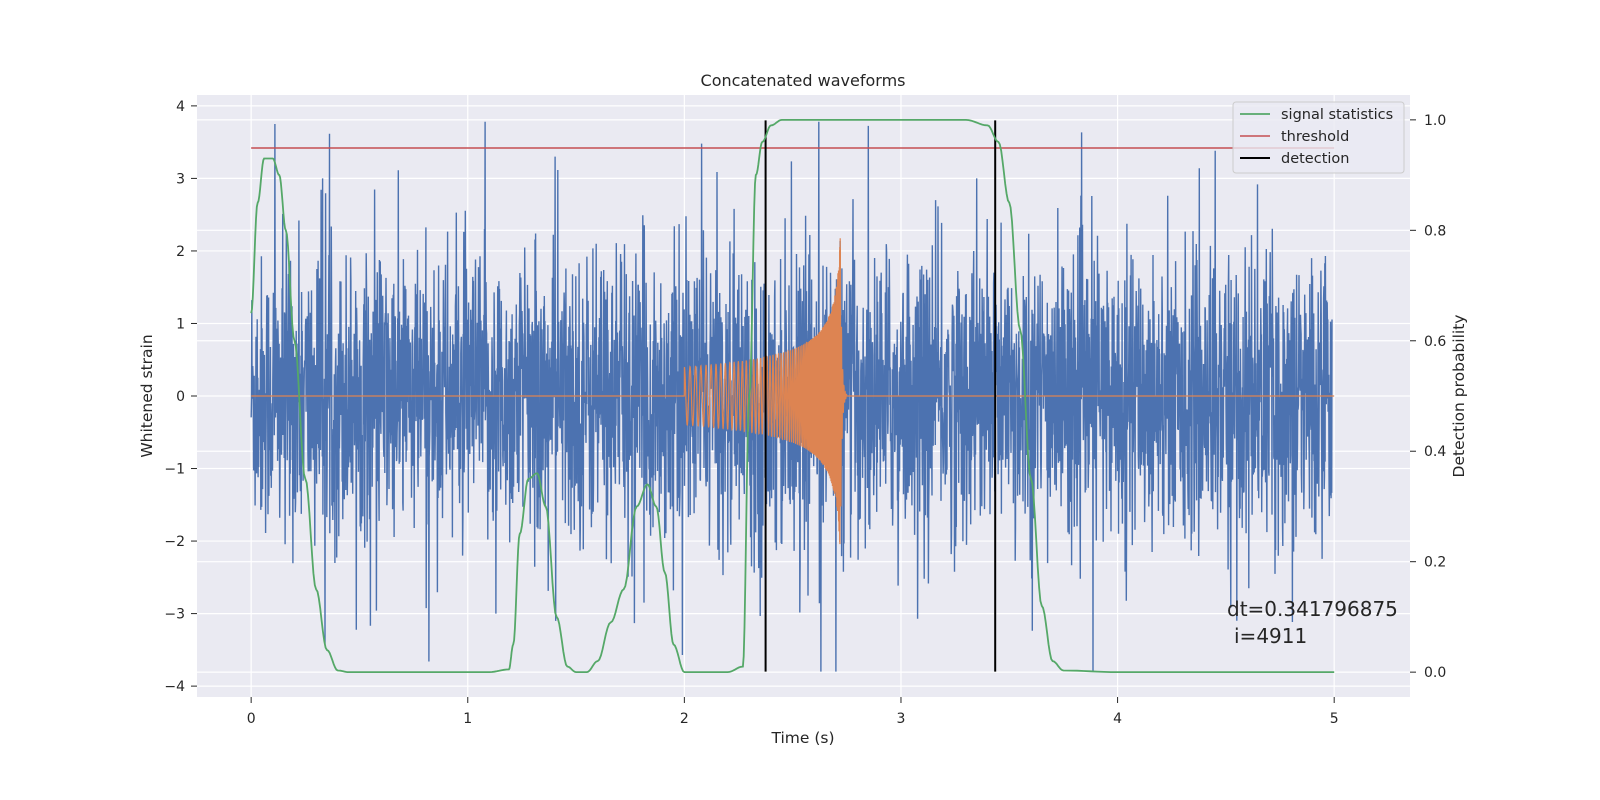 This screenshot has height=800, width=1600. I want to click on chart-title: Concatenated waveforms, so click(803, 80).